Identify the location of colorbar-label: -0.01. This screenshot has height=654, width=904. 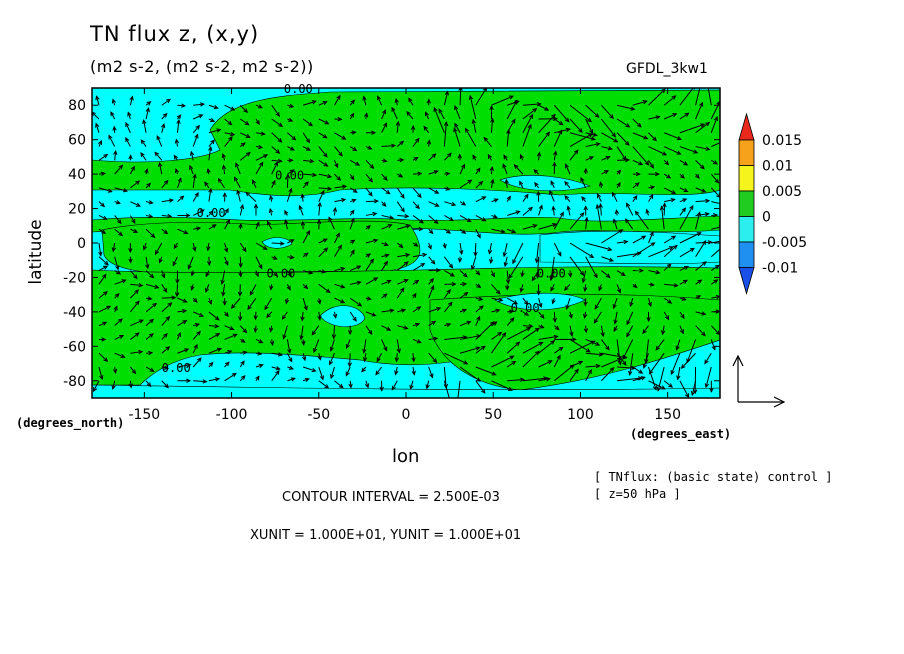
(780, 269).